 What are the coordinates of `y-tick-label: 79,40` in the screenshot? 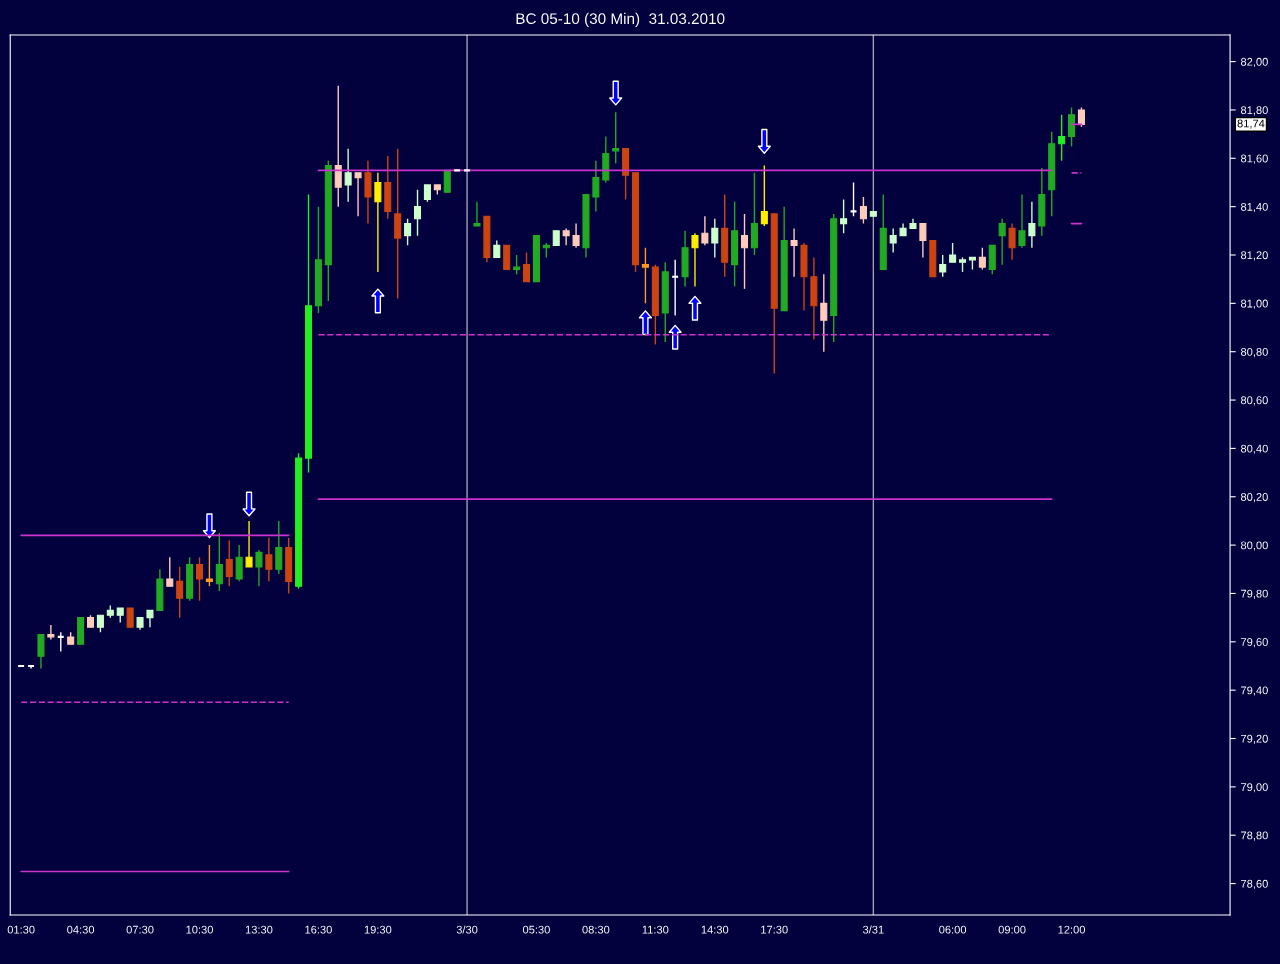 It's located at (1254, 691).